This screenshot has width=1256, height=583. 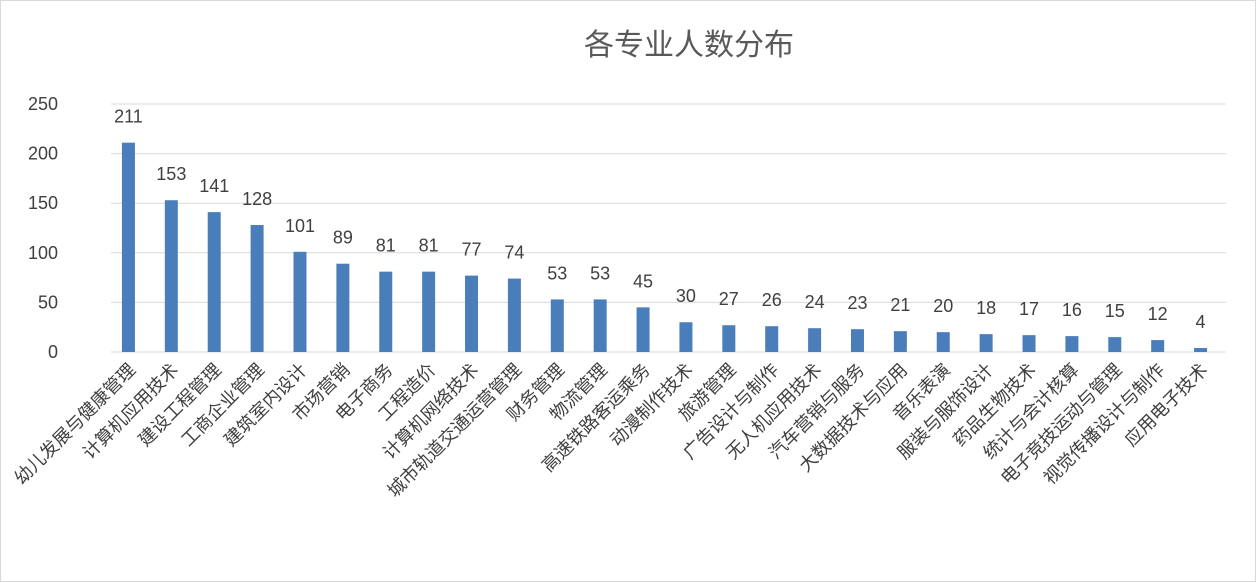 I want to click on data-label: 24, so click(x=815, y=302).